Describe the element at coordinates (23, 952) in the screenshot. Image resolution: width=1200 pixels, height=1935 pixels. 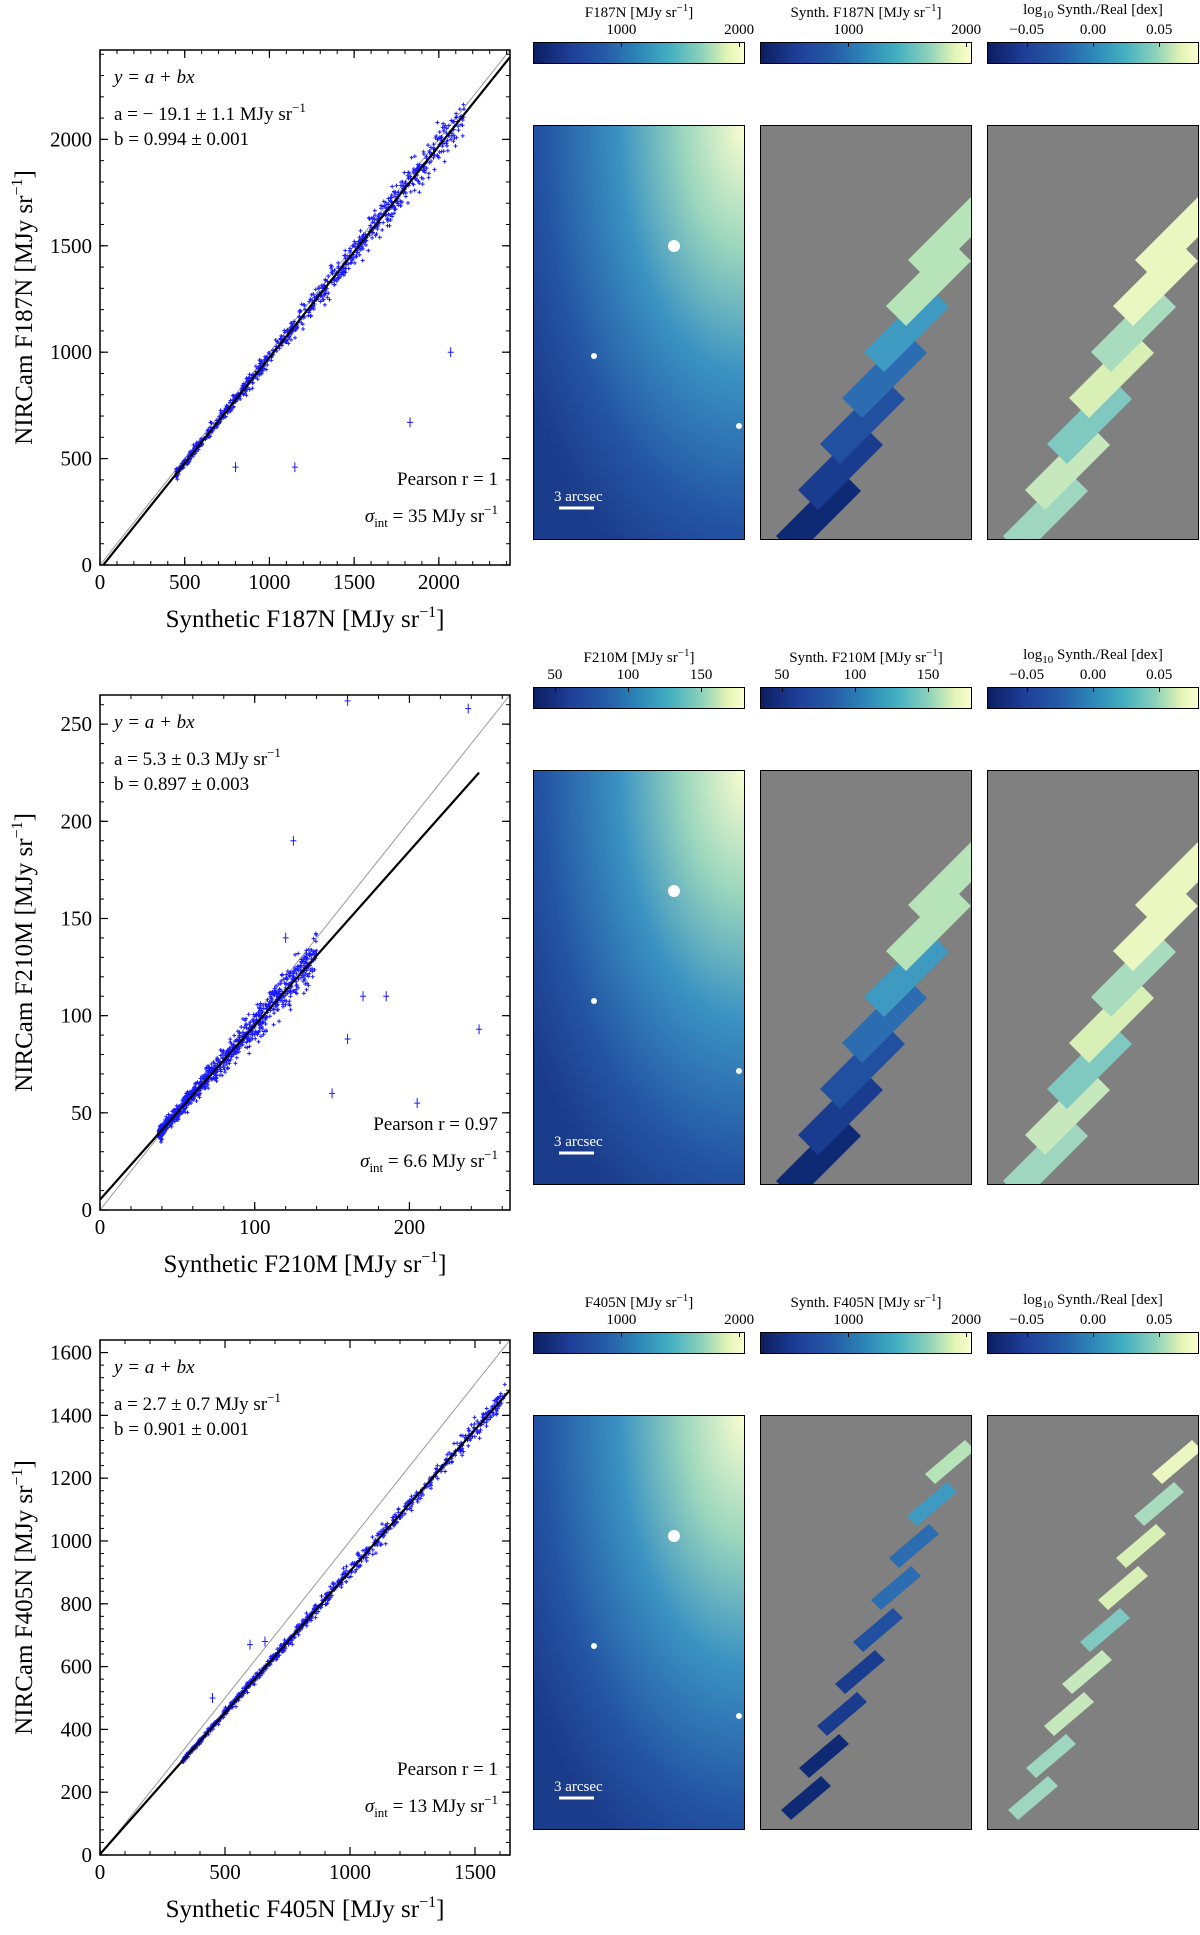
I see `y-axis-label: NIRCam F210M [MJy sr−1]` at that location.